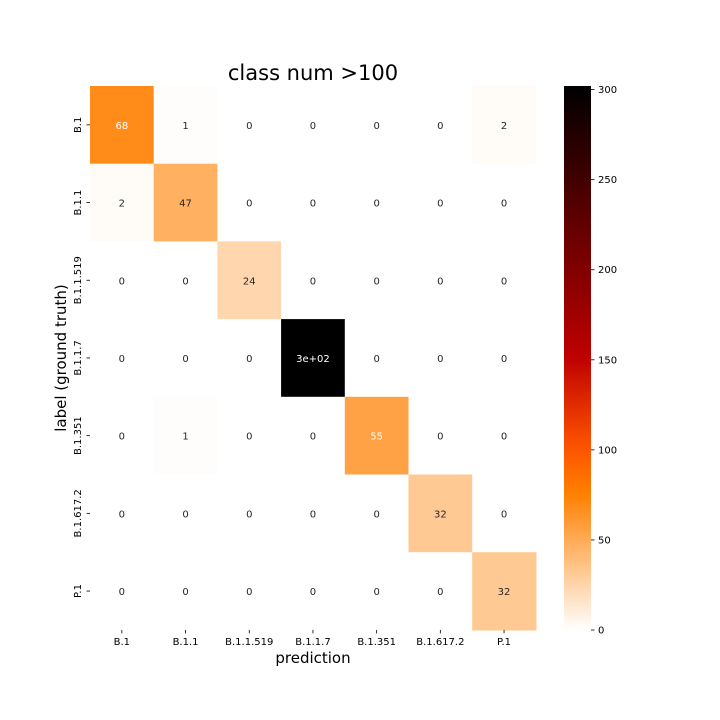  I want to click on x-tick-label: P.1, so click(504, 642).